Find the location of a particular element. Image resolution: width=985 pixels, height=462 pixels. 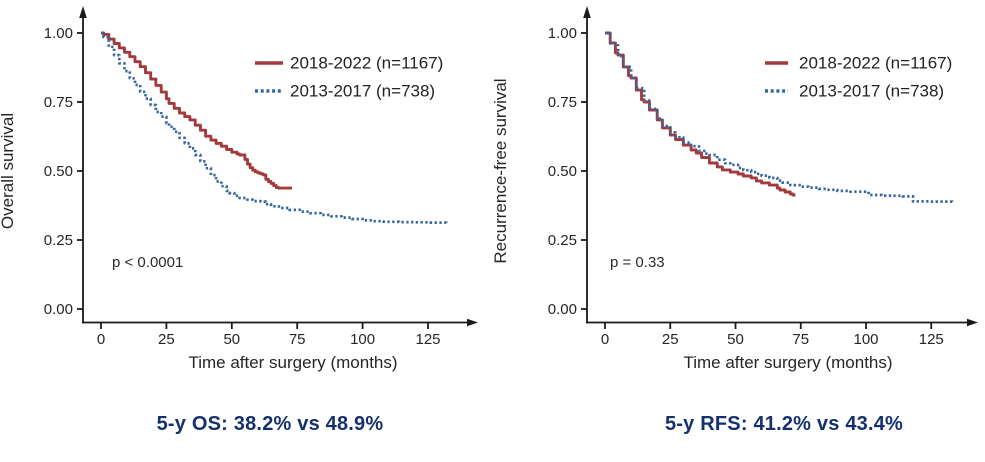

p-value-label: p < 0.0001 is located at coordinates (147, 262).